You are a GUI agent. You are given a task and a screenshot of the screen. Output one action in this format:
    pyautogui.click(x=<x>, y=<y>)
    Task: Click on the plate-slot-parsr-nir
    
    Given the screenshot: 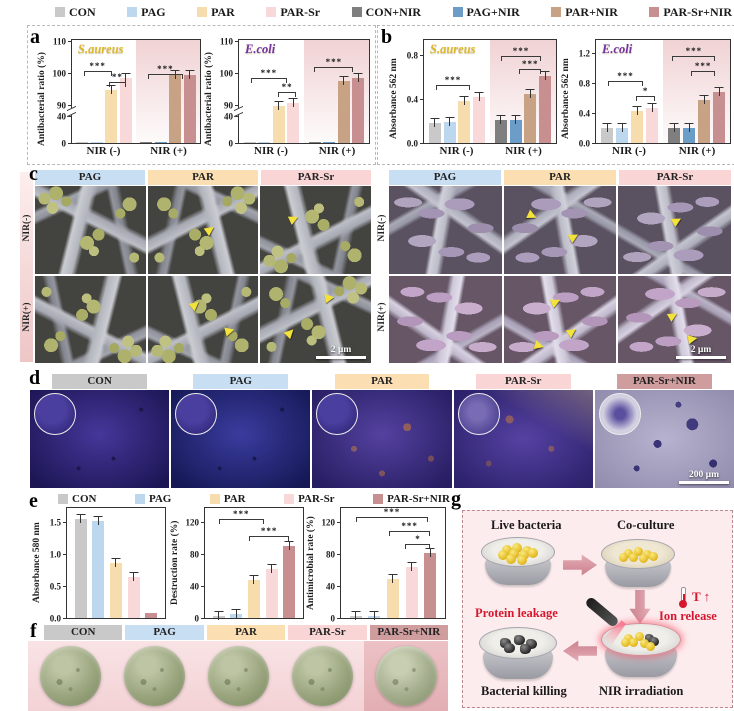 What is the action you would take?
    pyautogui.click(x=406, y=676)
    